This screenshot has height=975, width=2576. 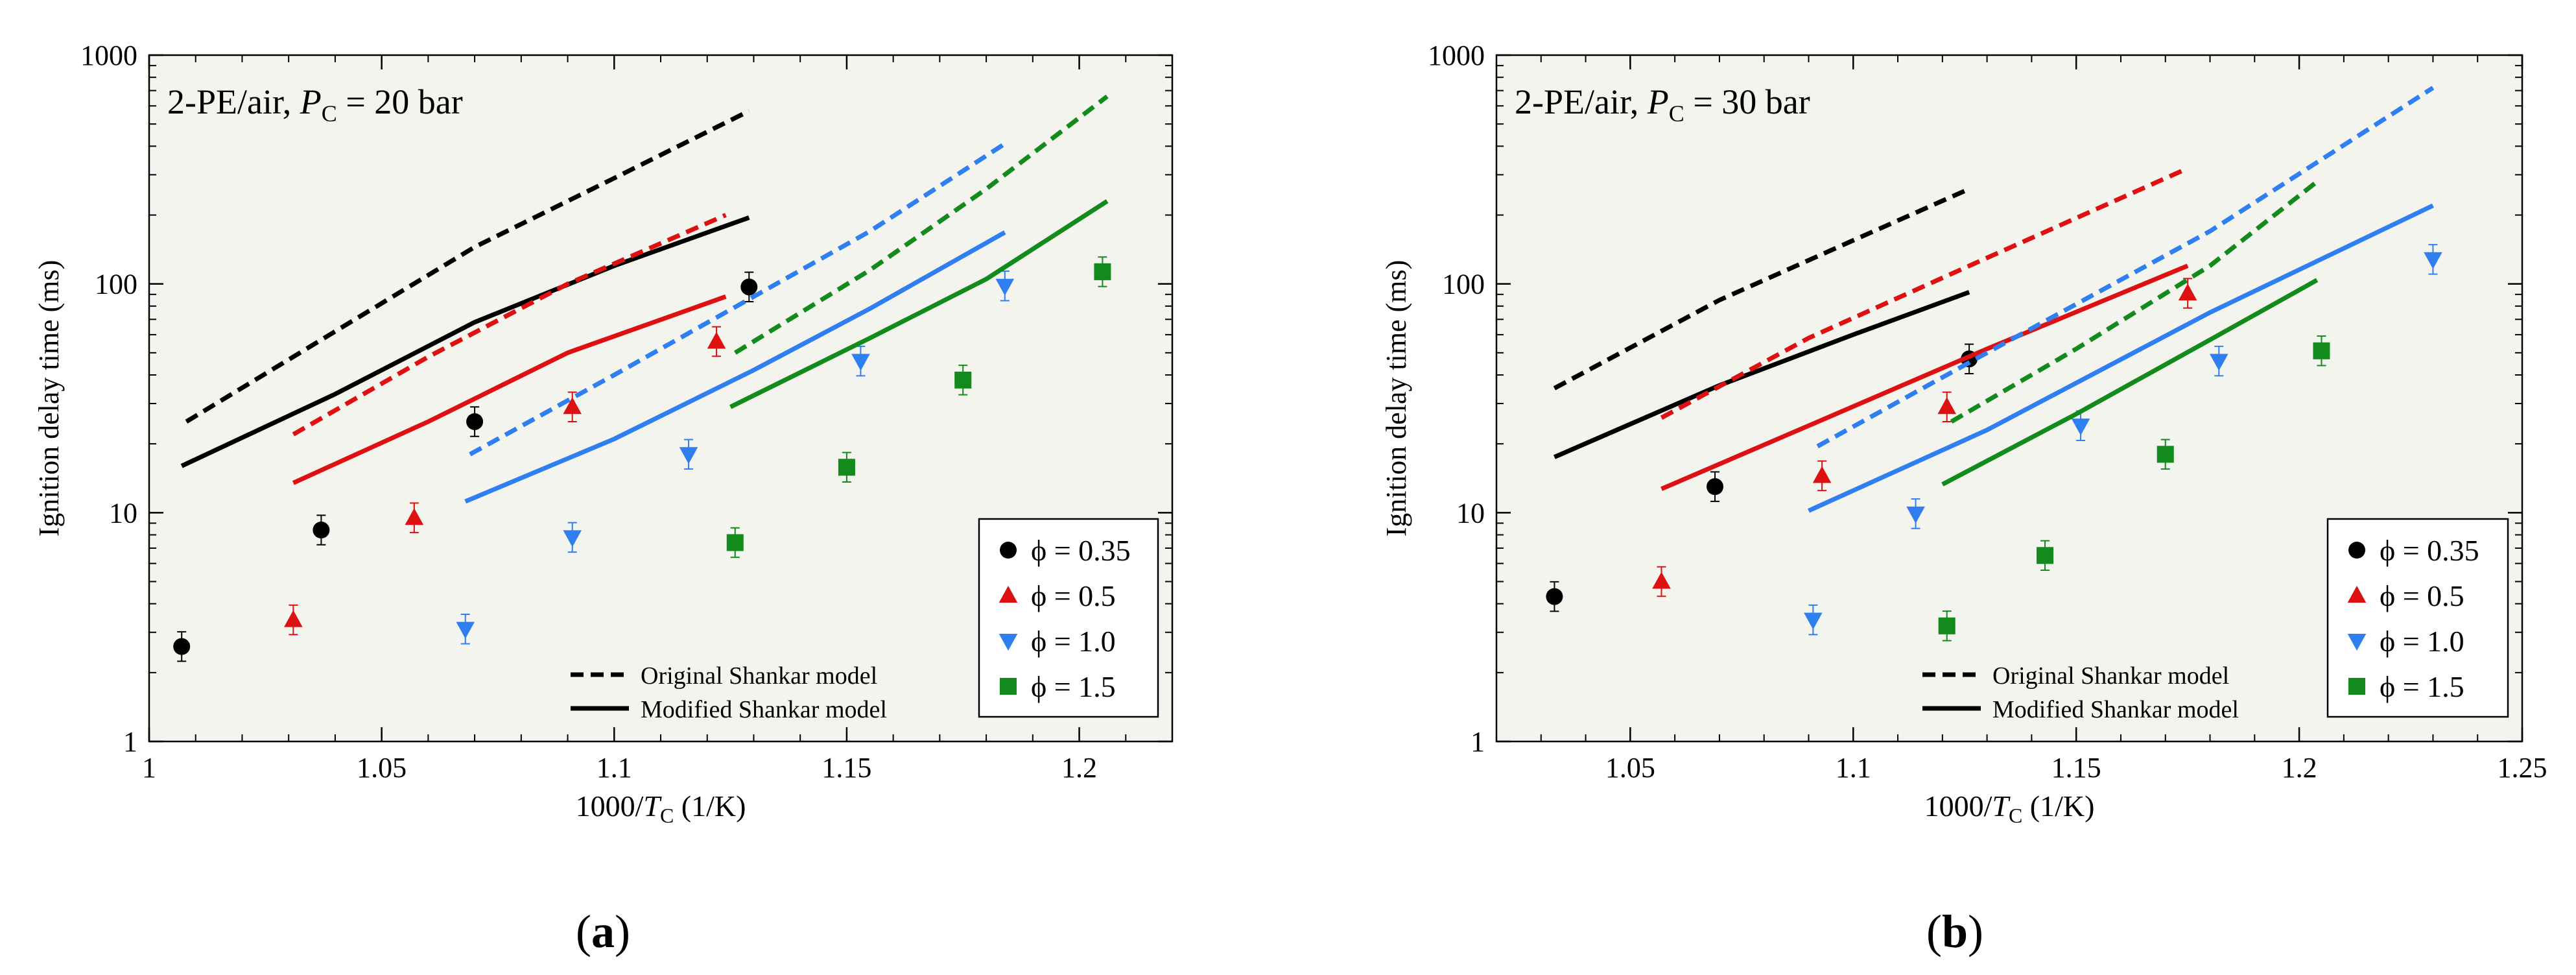 I want to click on panel-label: (a), so click(x=603, y=931).